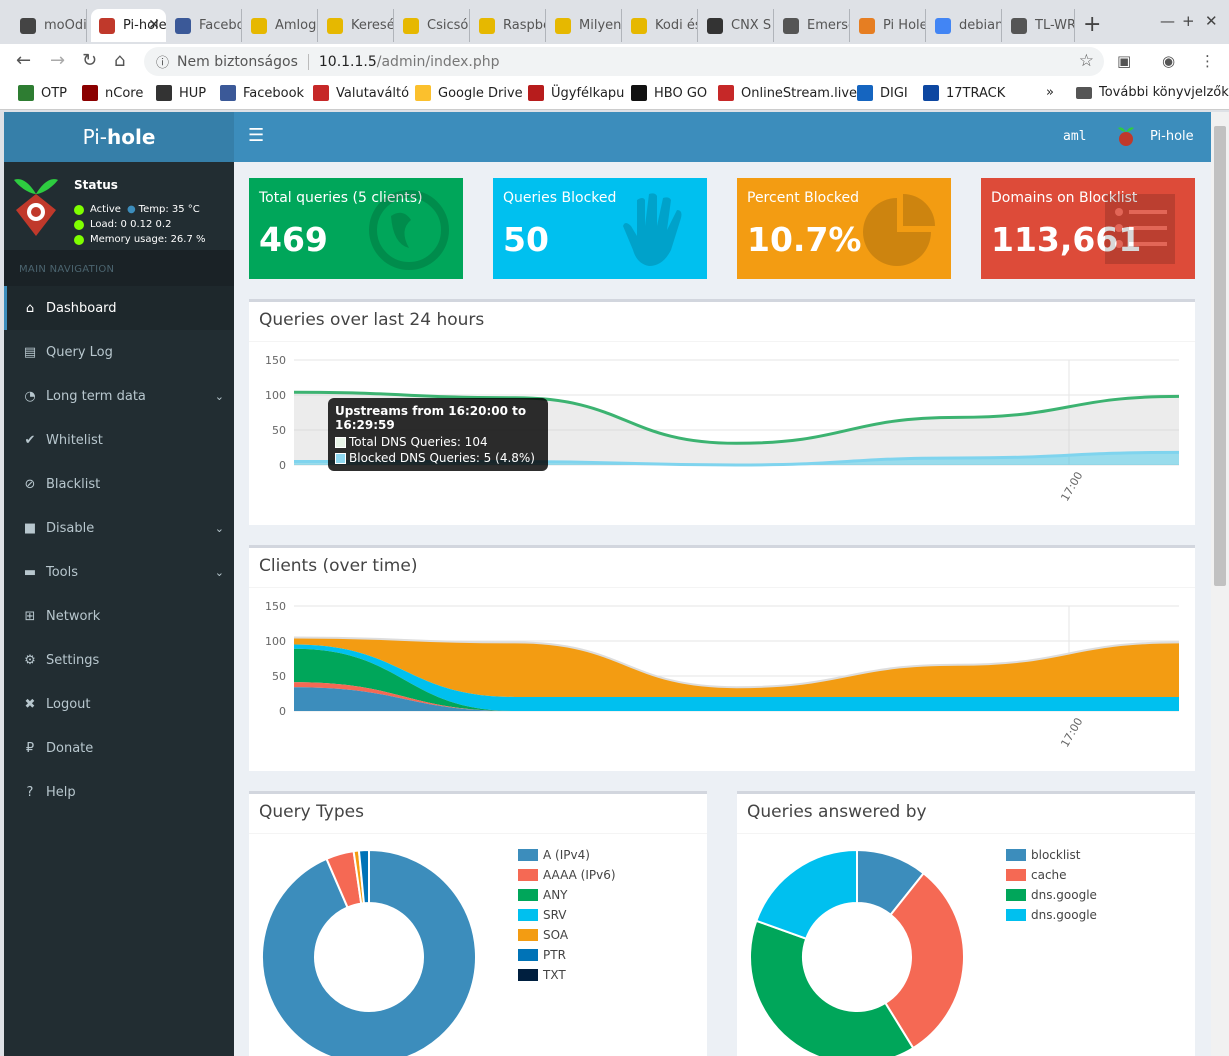 The image size is (1229, 1056). I want to click on bookmarks-overflow-button: », so click(1050, 92).